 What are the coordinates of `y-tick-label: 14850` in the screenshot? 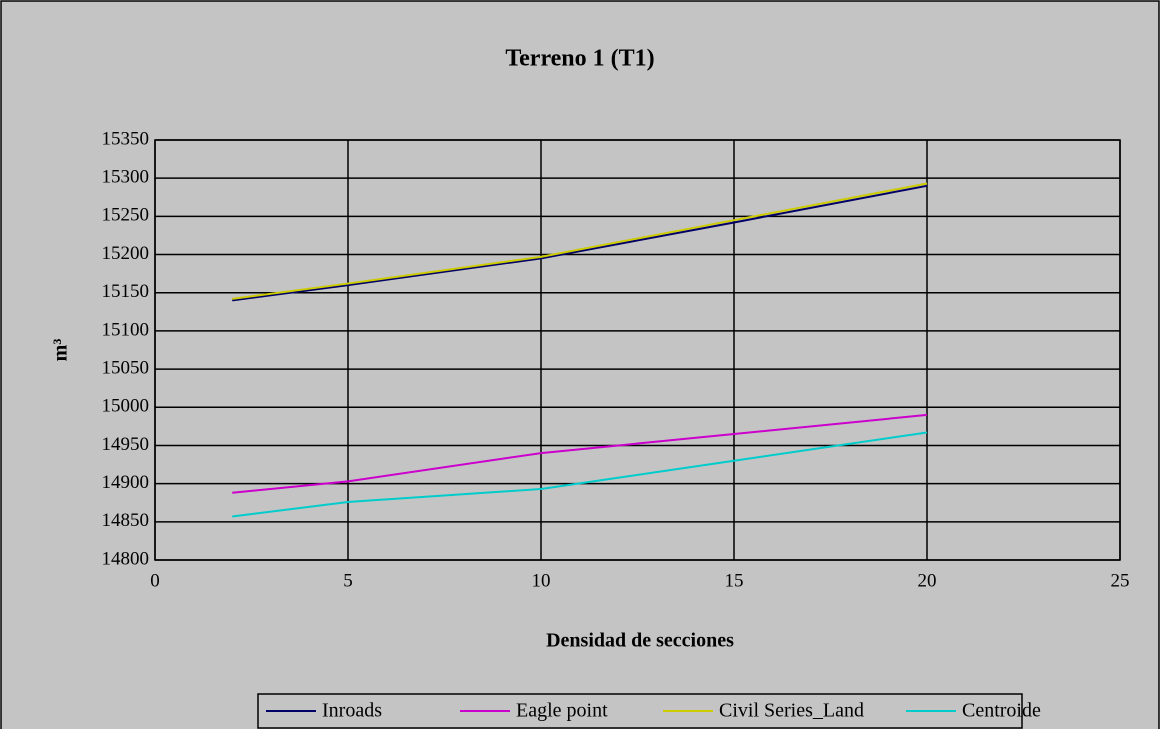 It's located at (126, 520).